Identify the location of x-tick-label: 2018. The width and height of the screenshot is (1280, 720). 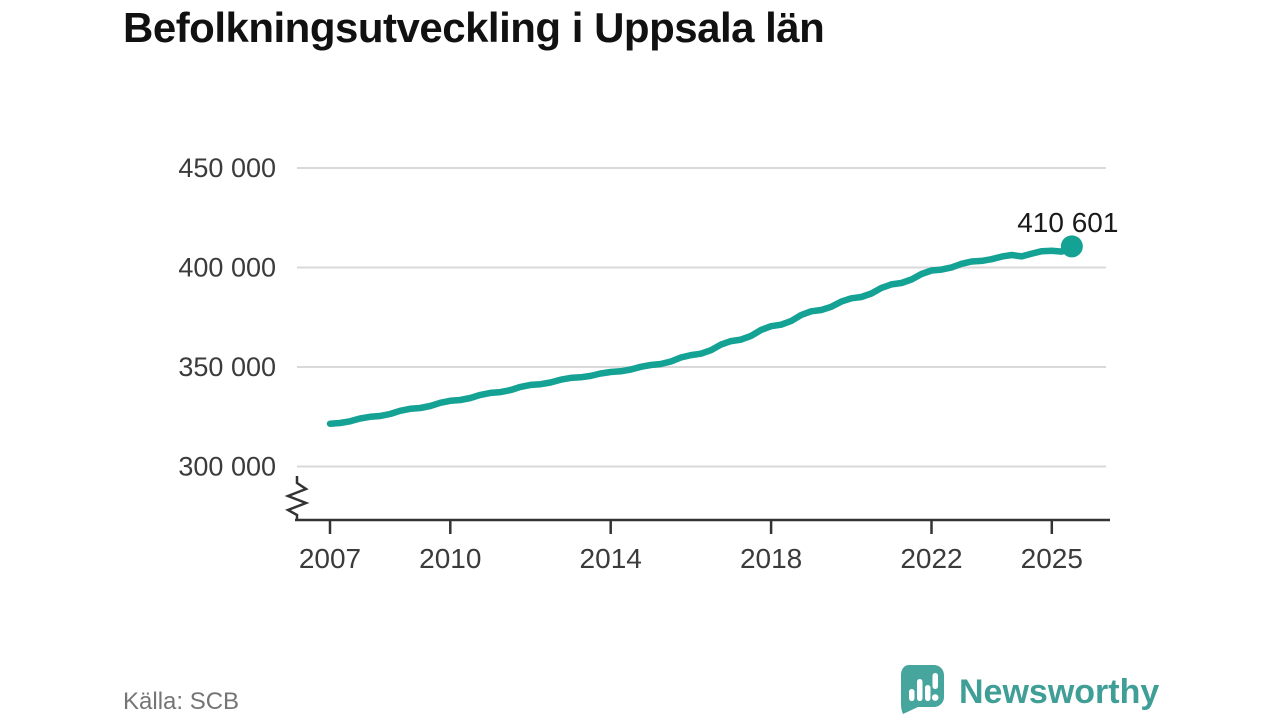
(771, 558).